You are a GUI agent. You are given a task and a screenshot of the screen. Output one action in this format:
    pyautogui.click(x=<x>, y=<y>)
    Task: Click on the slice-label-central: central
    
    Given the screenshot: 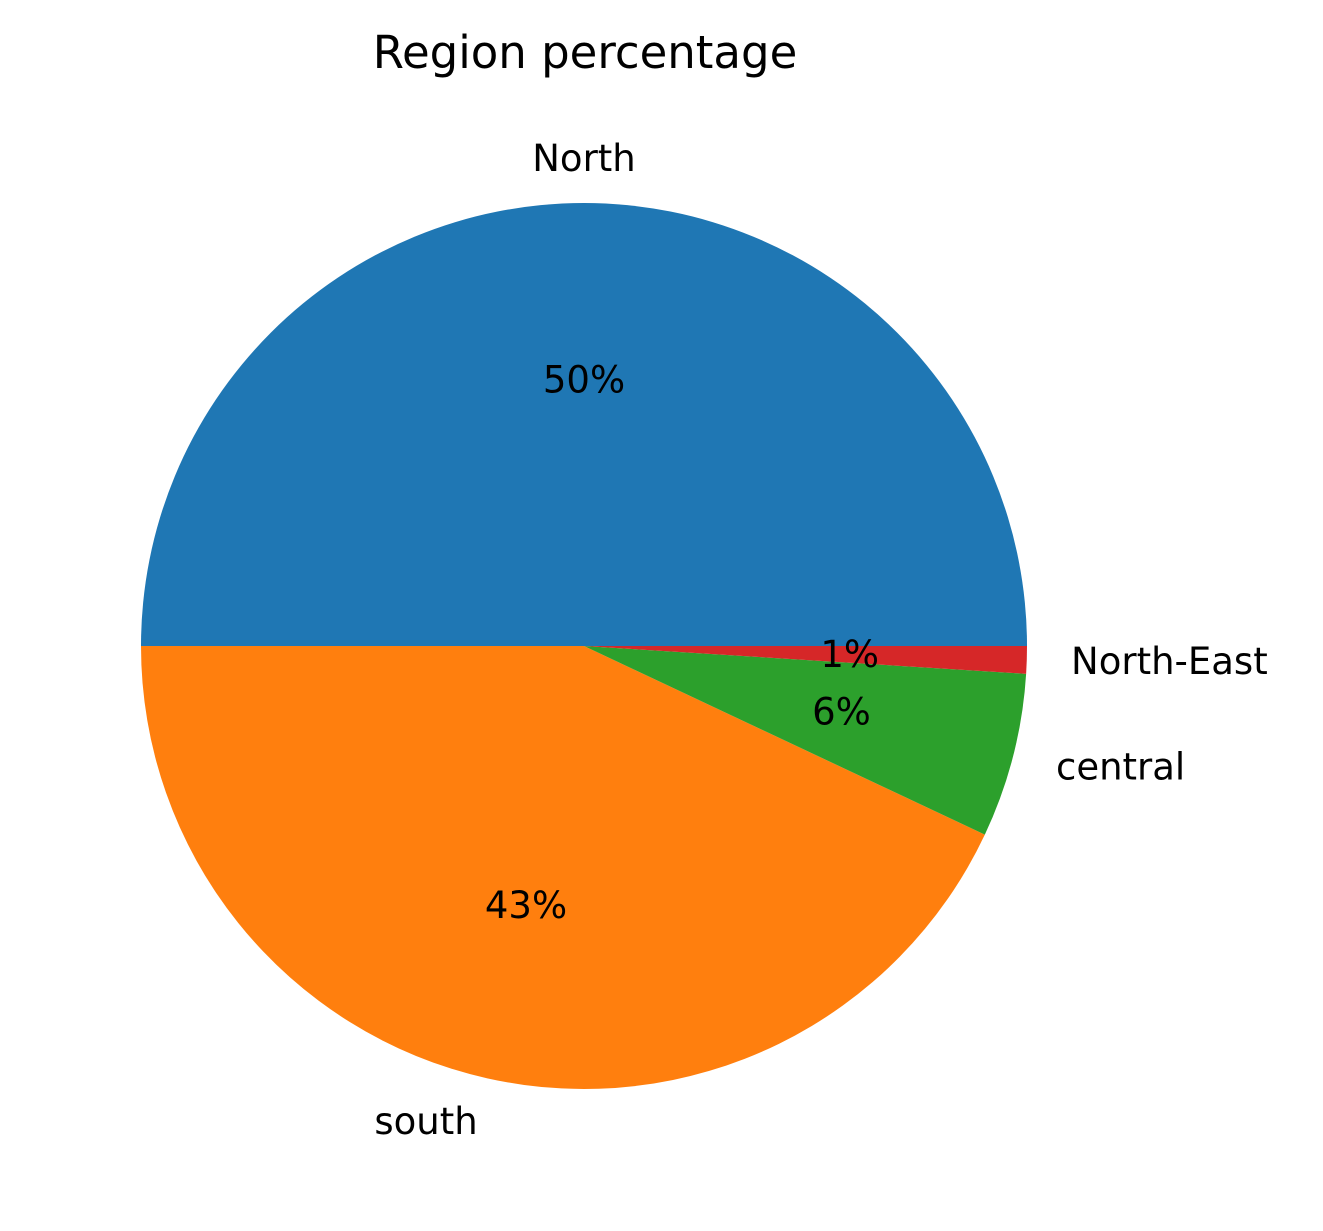 What is the action you would take?
    pyautogui.click(x=1120, y=767)
    